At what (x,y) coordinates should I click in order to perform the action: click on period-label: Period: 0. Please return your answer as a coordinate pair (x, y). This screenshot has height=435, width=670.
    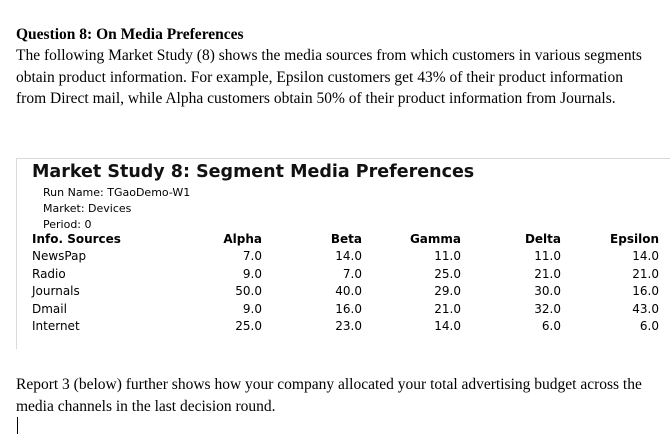
    Looking at the image, I should click on (67, 224).